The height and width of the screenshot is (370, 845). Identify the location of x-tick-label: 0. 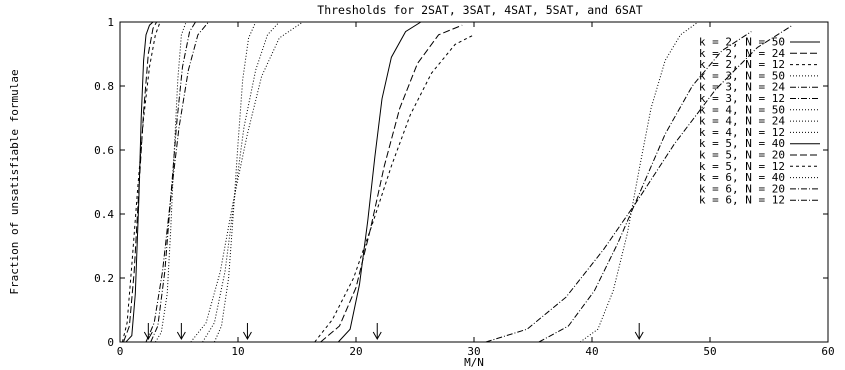
(120, 351).